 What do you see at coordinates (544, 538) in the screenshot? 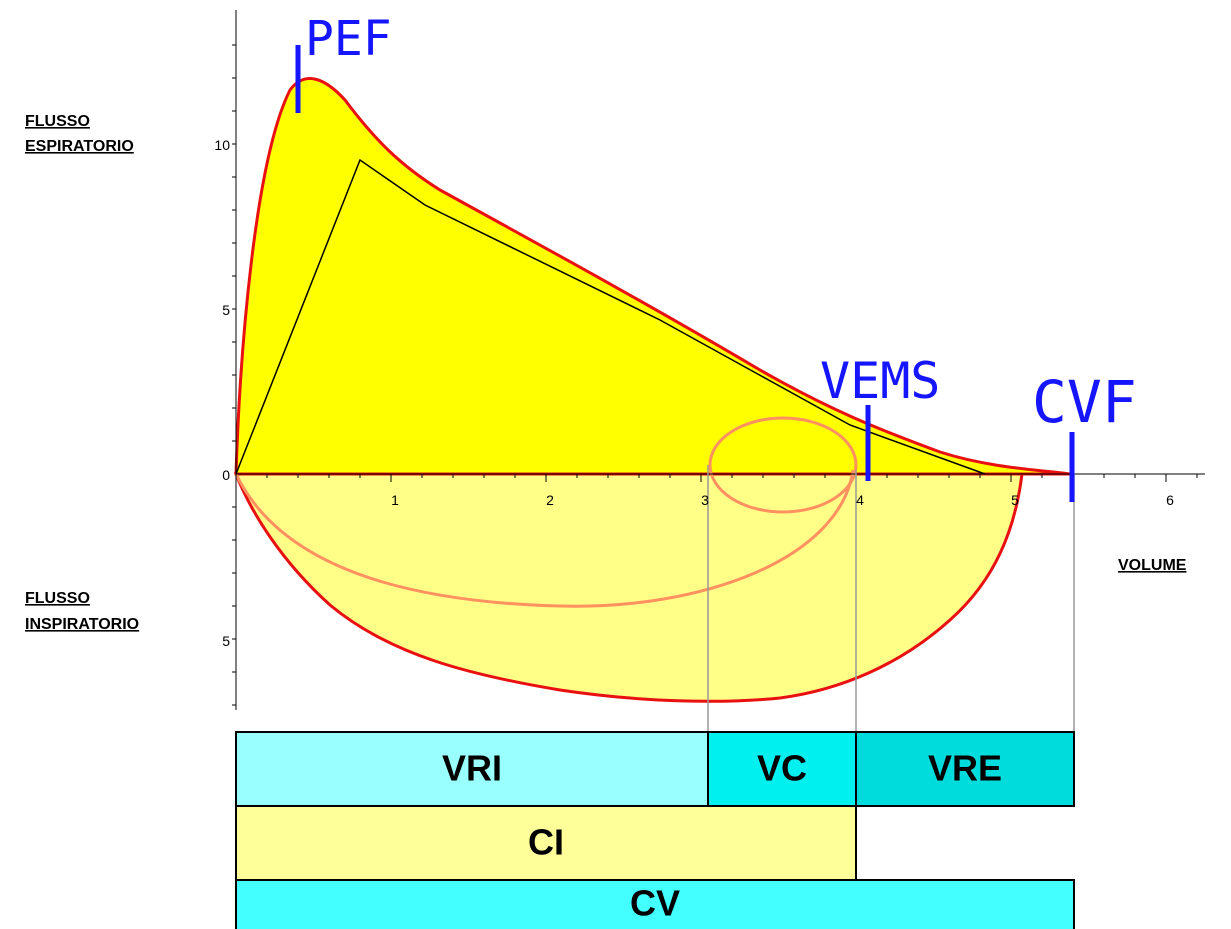
I see `tidal-spiral` at bounding box center [544, 538].